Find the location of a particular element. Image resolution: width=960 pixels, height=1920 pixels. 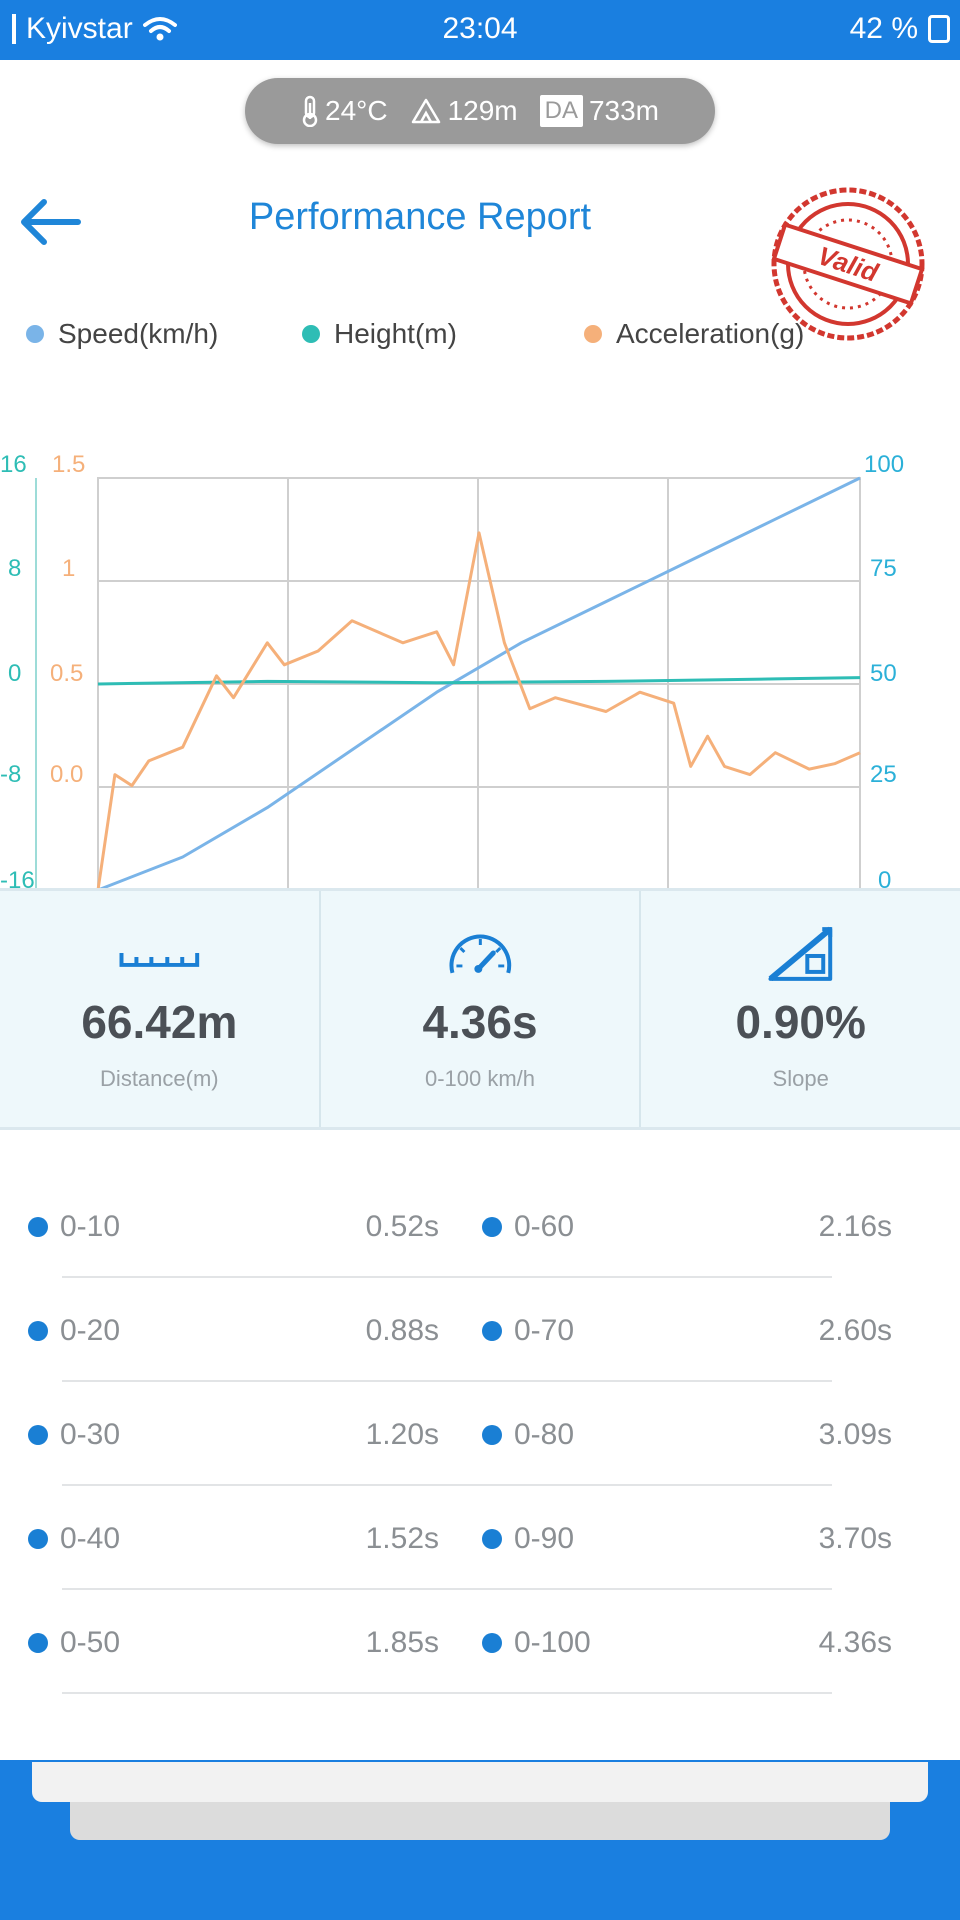

legend-height-dot is located at coordinates (311, 334).